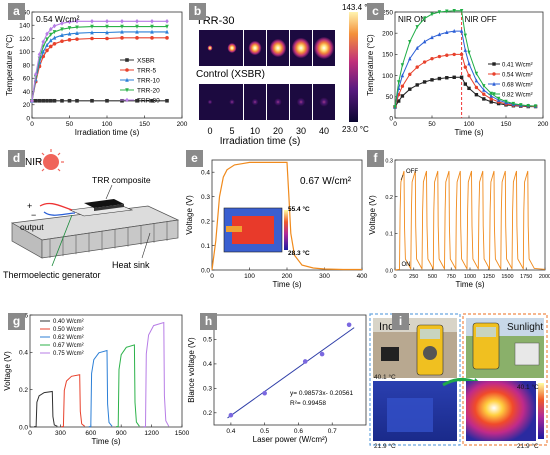  What do you see at coordinates (146, 245) in the screenshot?
I see `heatsink-pointer` at bounding box center [146, 245].